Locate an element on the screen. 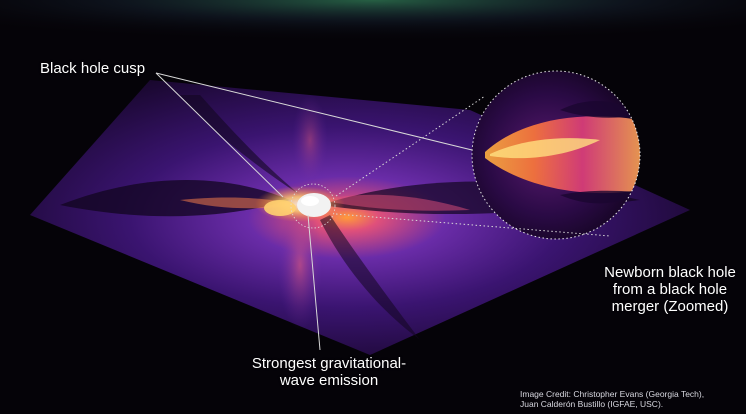 This screenshot has width=746, height=414. cusp-pointer-zoom is located at coordinates (314, 111).